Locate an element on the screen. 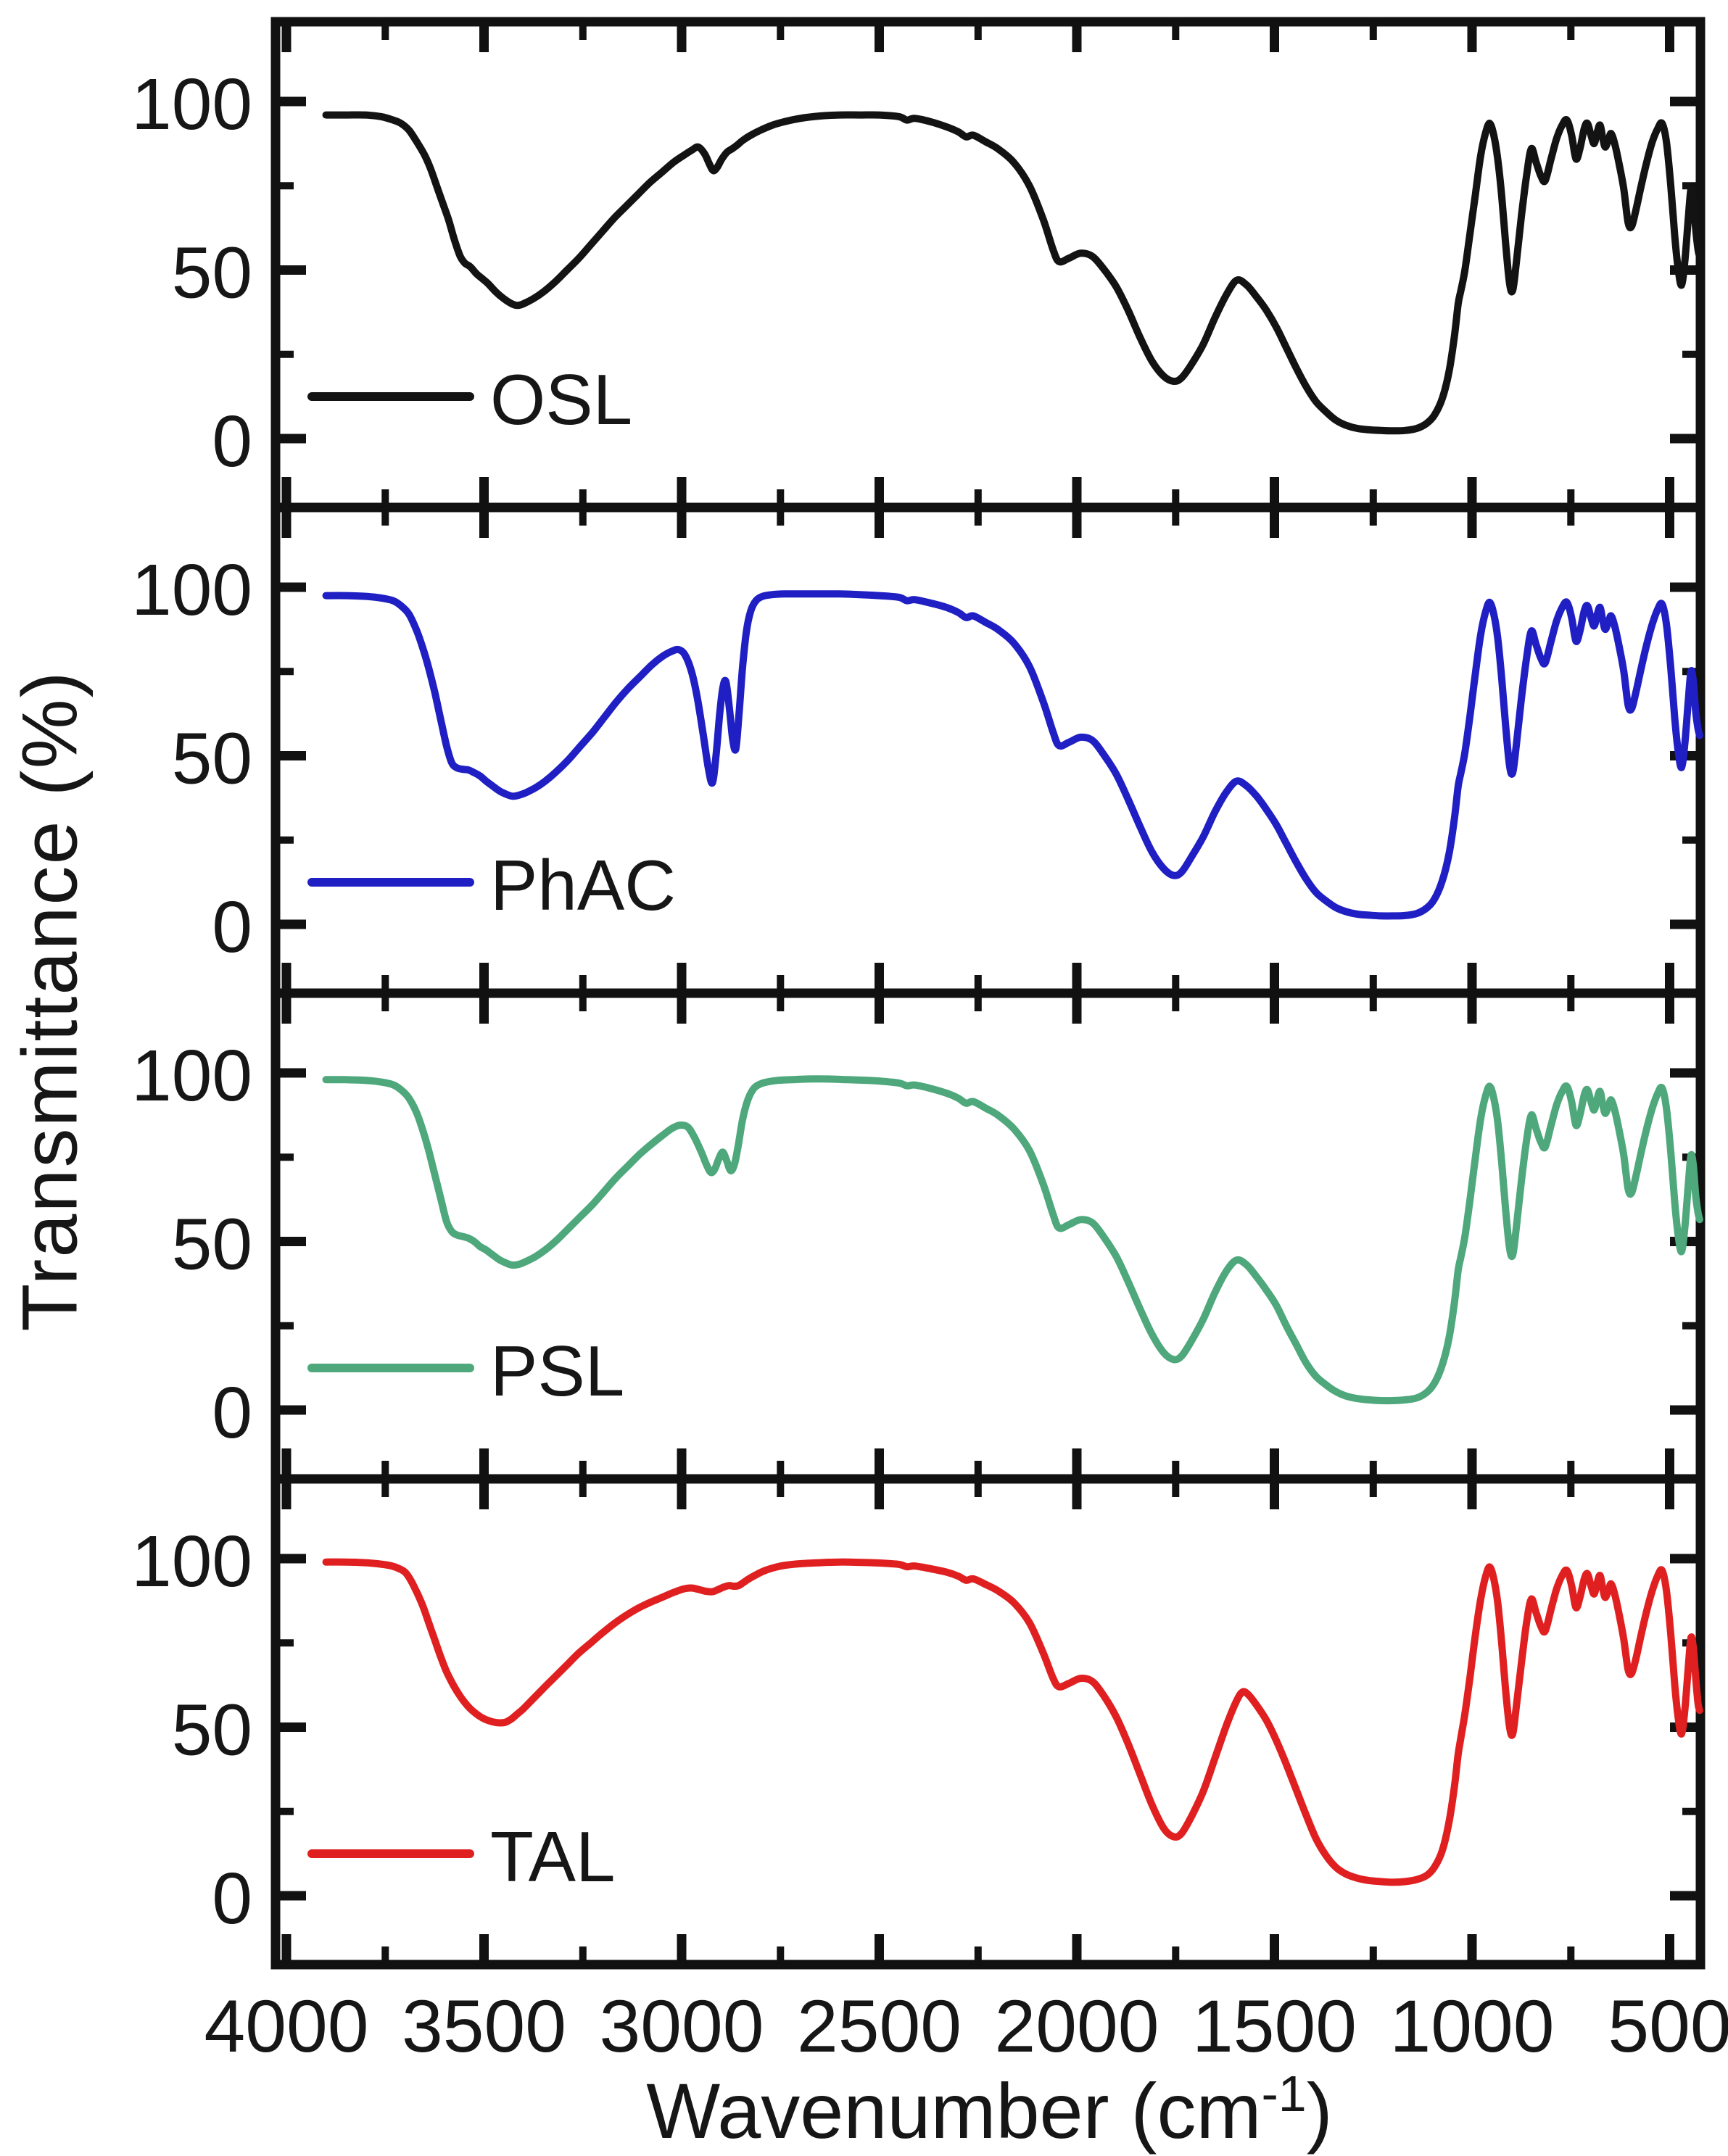 This screenshot has width=1728, height=2156. legend-label-TAL: TAL is located at coordinates (552, 1856).